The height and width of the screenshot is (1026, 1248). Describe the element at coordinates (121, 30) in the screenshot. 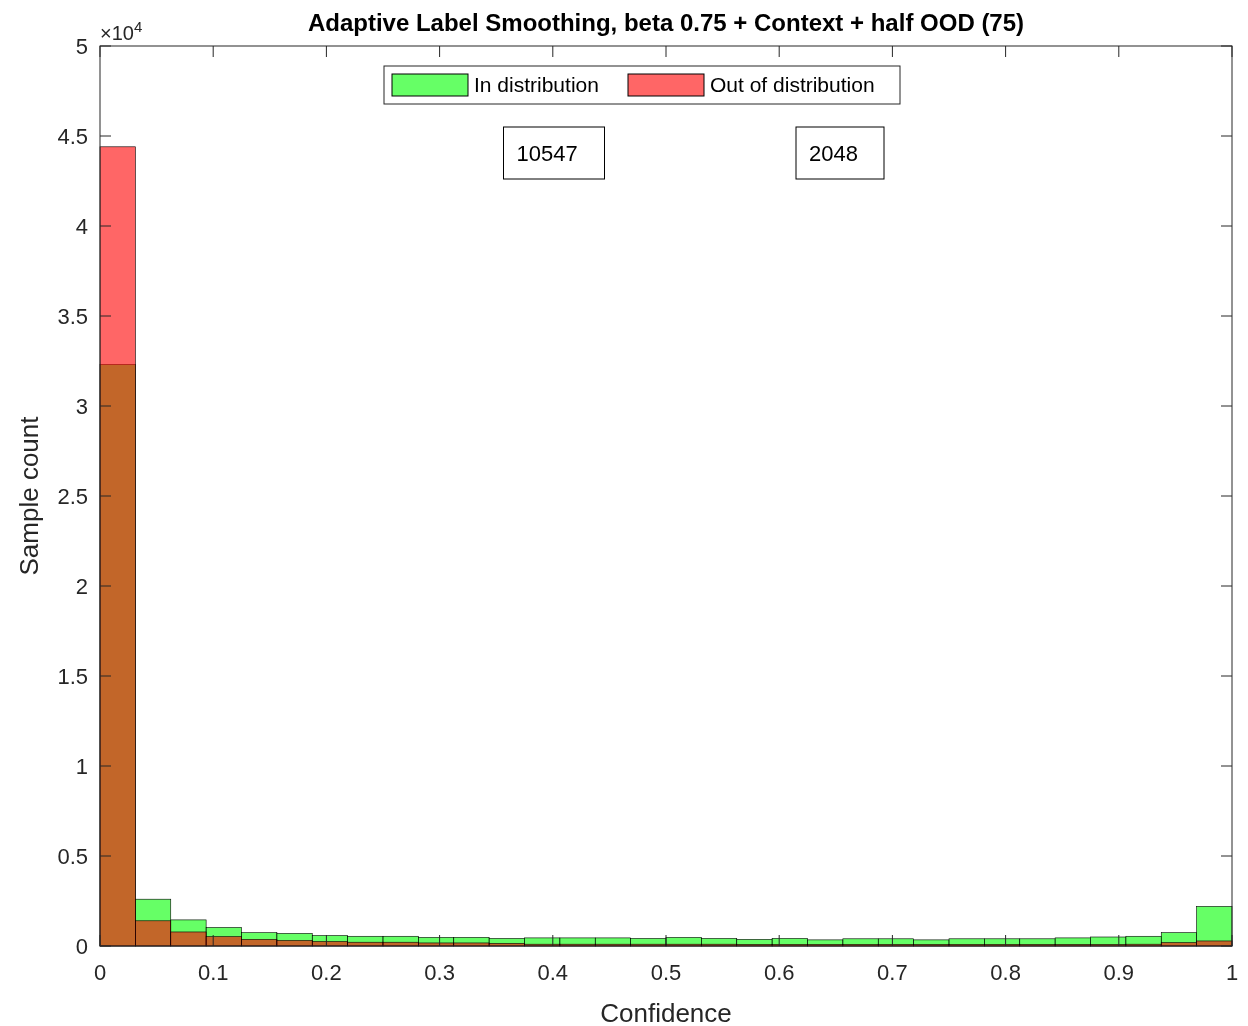

I see `text: ×10$^{4}$` at that location.